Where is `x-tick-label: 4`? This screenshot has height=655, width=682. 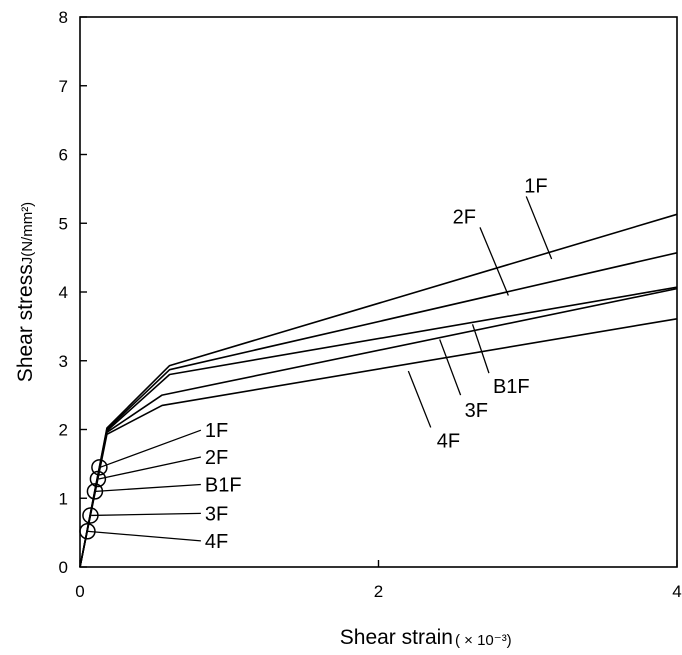
x-tick-label: 4 is located at coordinates (676, 591).